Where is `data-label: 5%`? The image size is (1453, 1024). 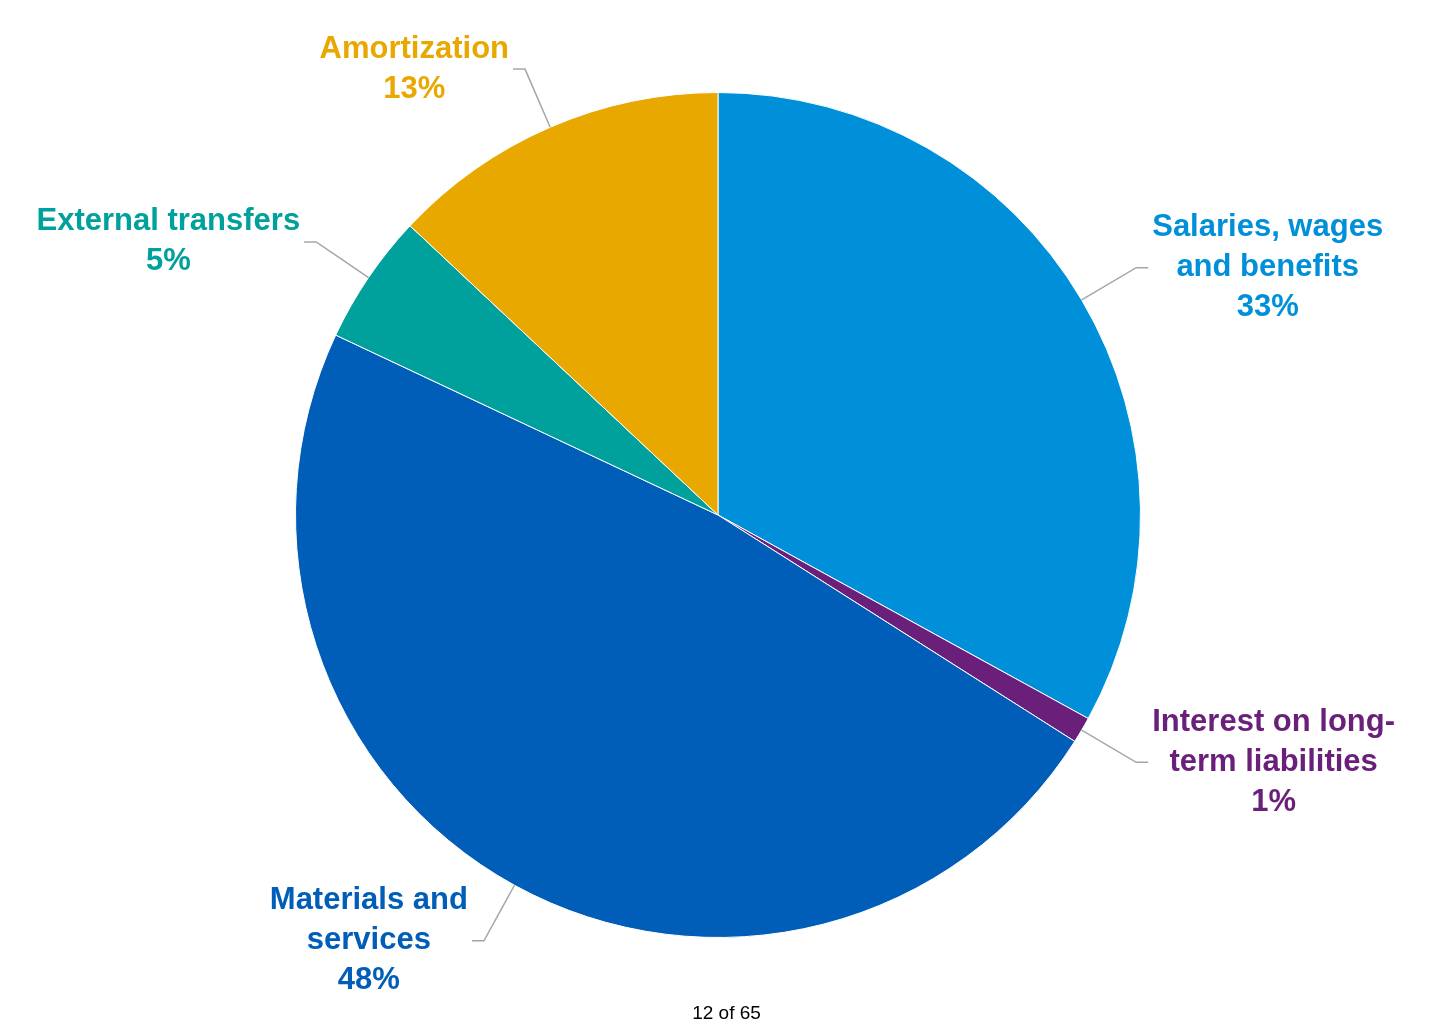
data-label: 5% is located at coordinates (168, 260).